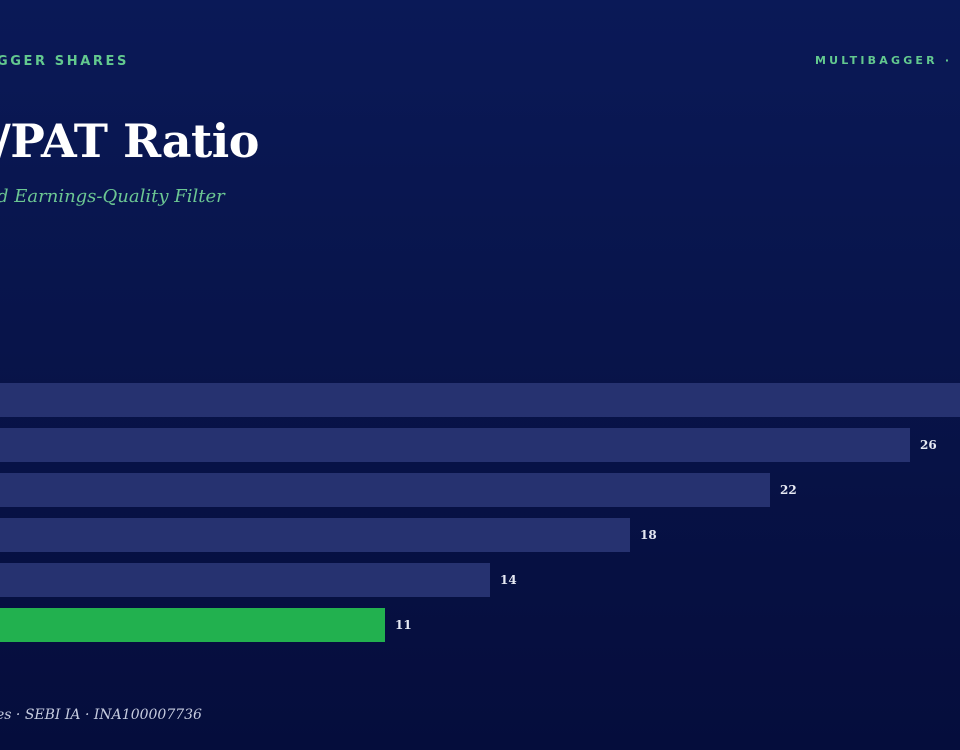 The height and width of the screenshot is (750, 960). I want to click on footer-disclaimer: es · SEBI IA · INA100007736, so click(101, 715).